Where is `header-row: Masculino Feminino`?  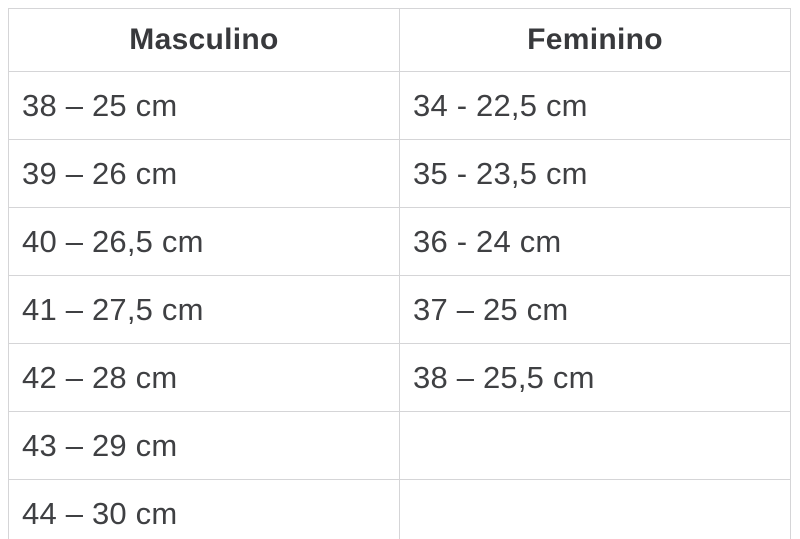 header-row: Masculino Feminino is located at coordinates (399, 40).